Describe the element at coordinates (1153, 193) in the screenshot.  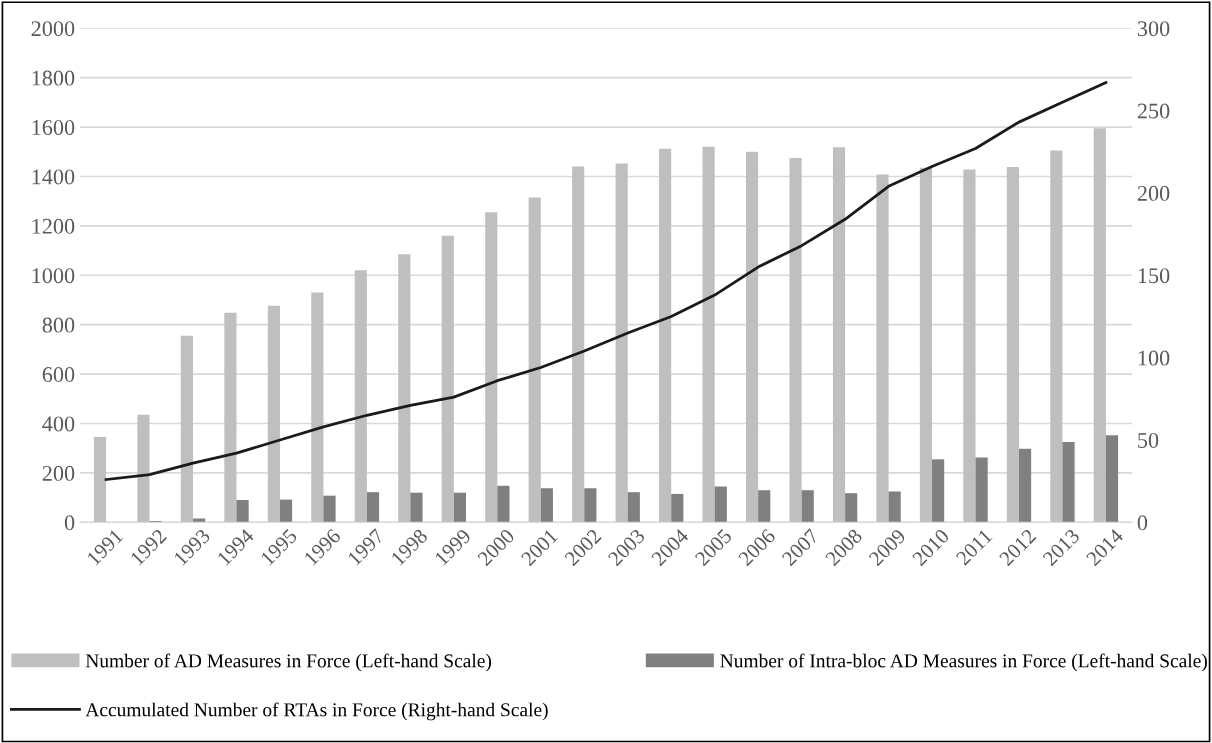
I see `y2-tick-label: 200` at that location.